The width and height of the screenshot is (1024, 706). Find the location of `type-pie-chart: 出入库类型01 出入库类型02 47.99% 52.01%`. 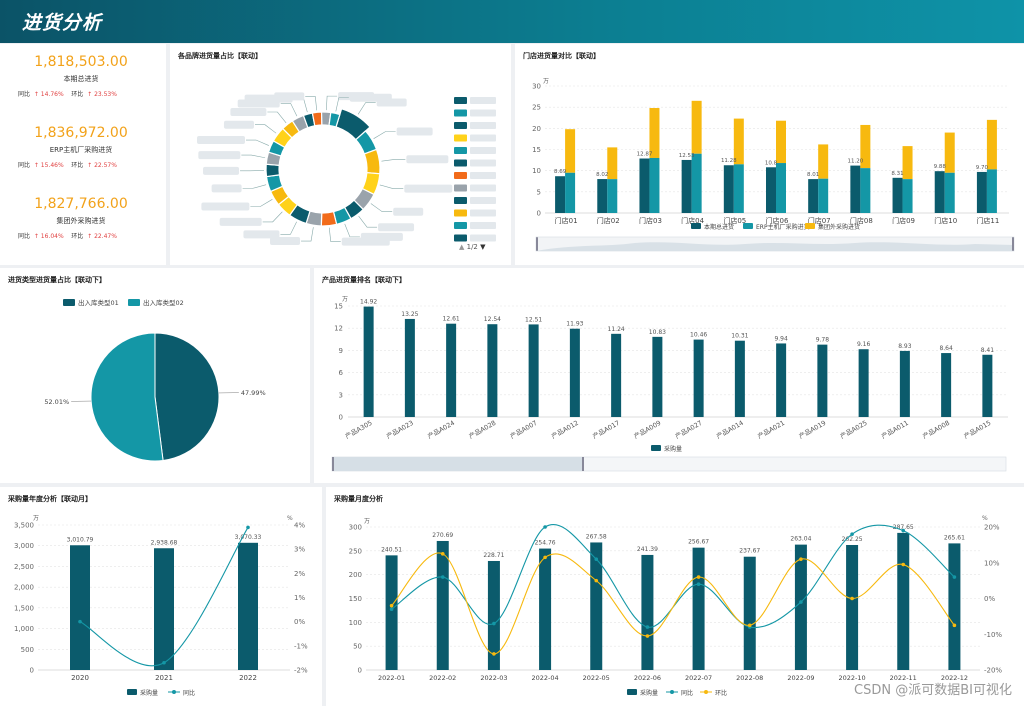

type-pie-chart: 出入库类型01 出入库类型02 47.99% 52.01% is located at coordinates (155, 375).